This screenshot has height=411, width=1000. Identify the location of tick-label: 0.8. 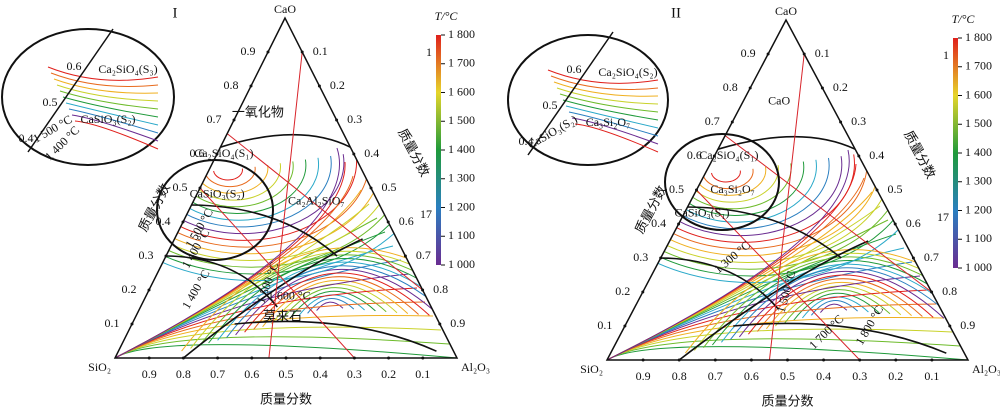
(679, 376).